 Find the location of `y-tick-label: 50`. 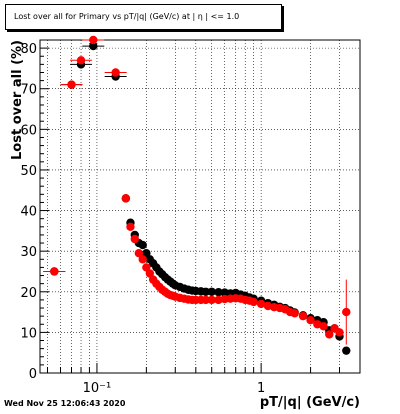

y-tick-label: 50 is located at coordinates (28, 171).